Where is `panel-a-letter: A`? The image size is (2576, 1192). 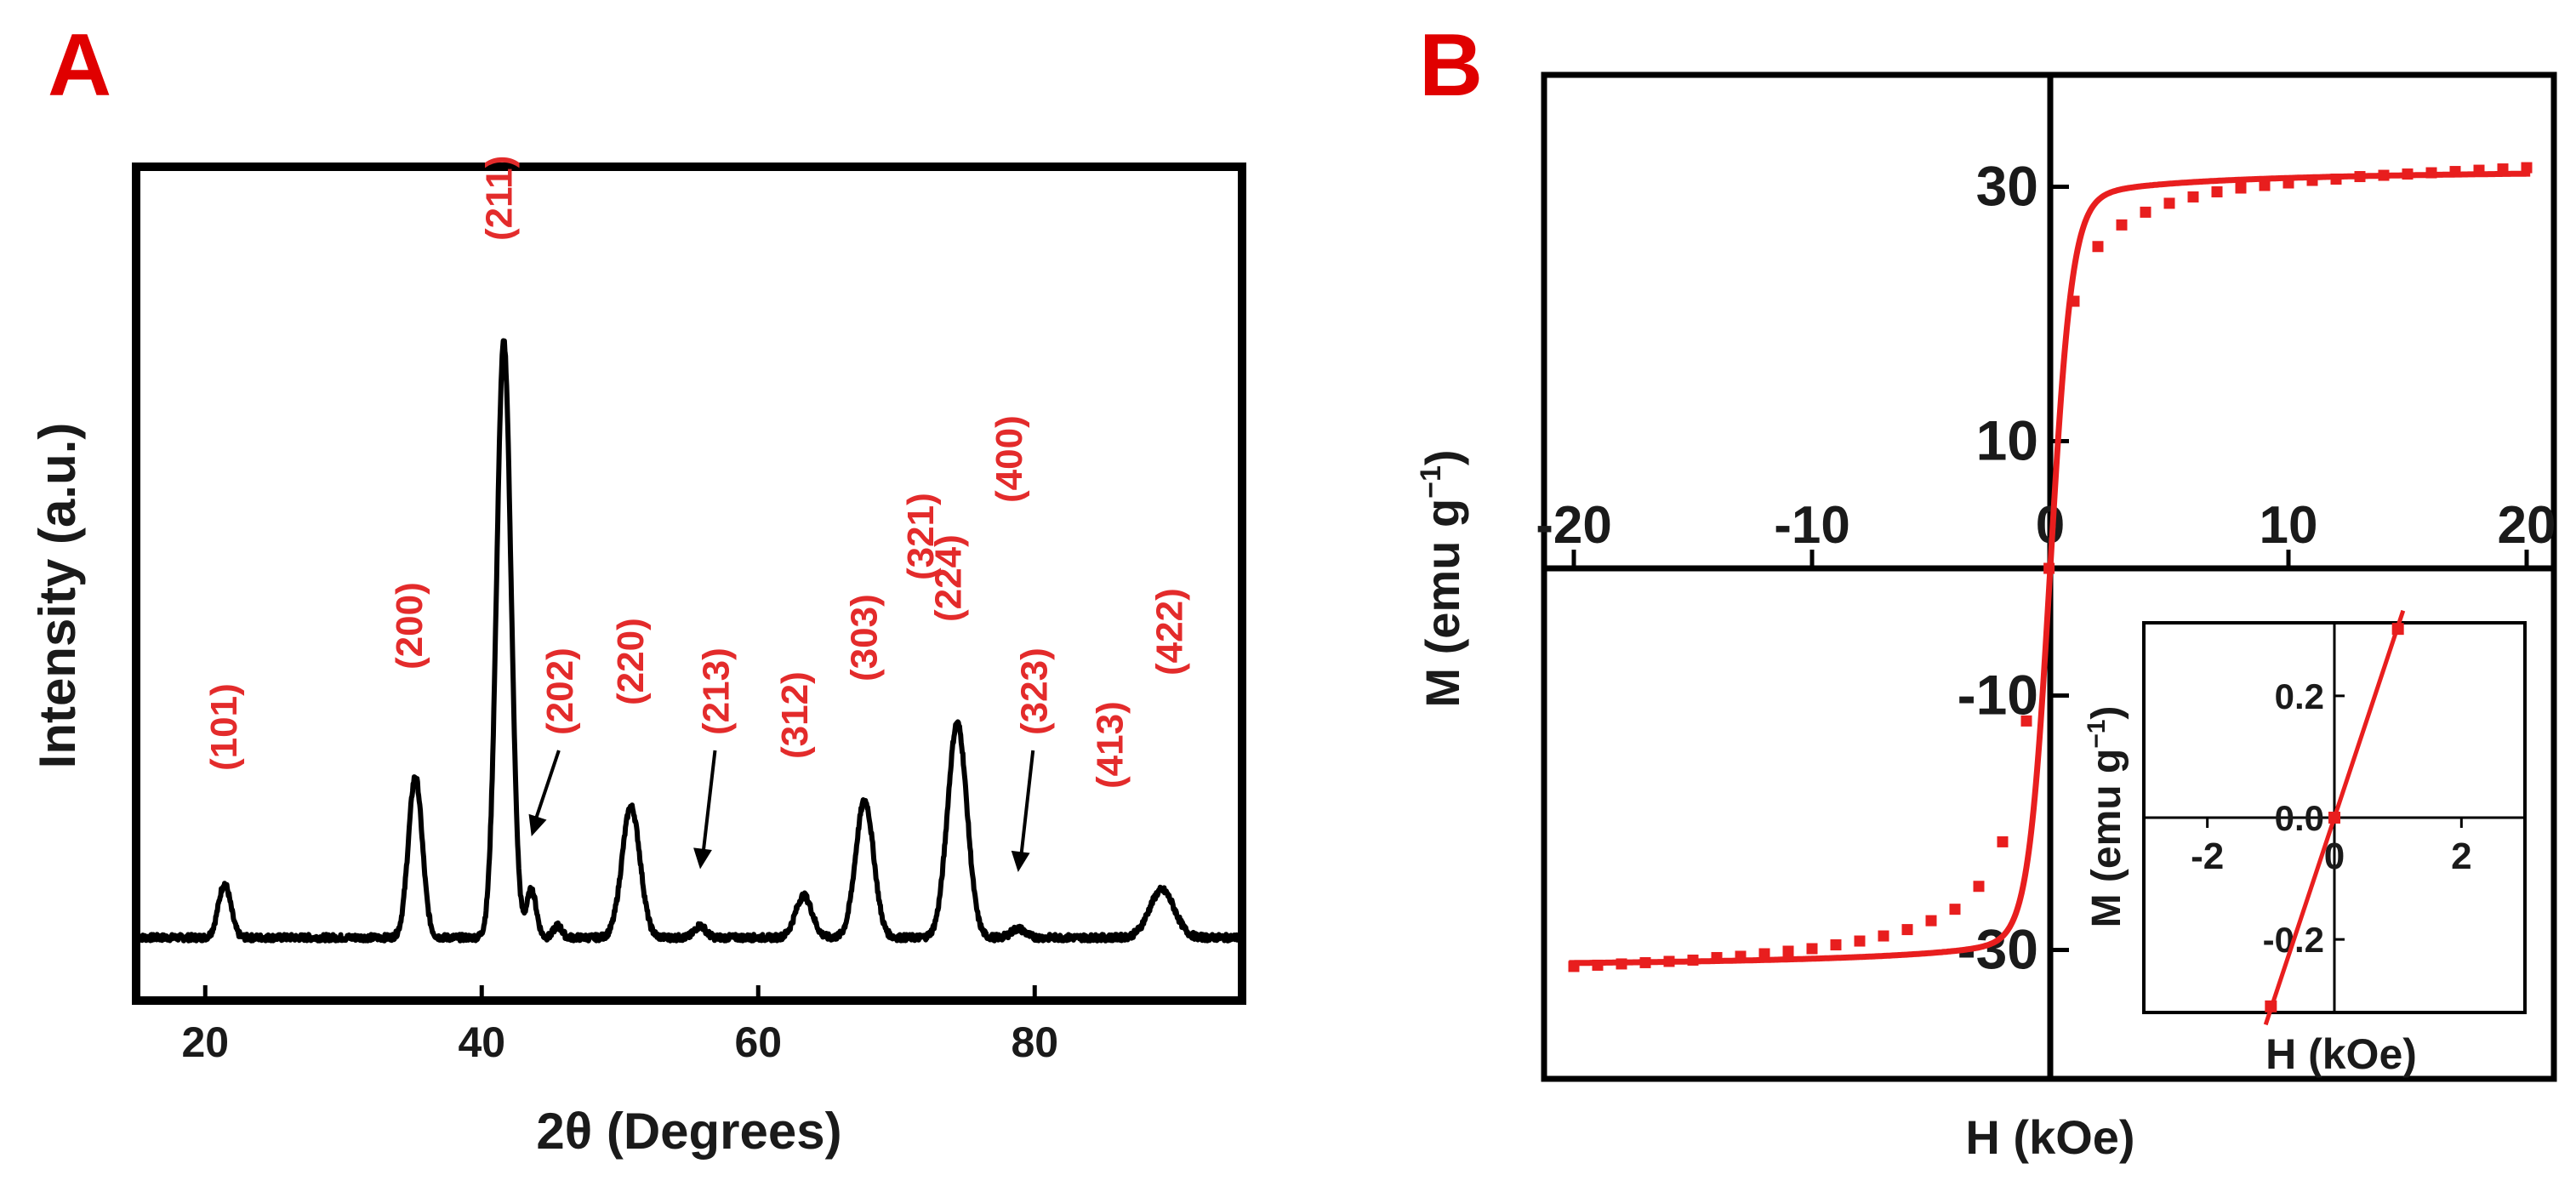 panel-a-letter: A is located at coordinates (79, 65).